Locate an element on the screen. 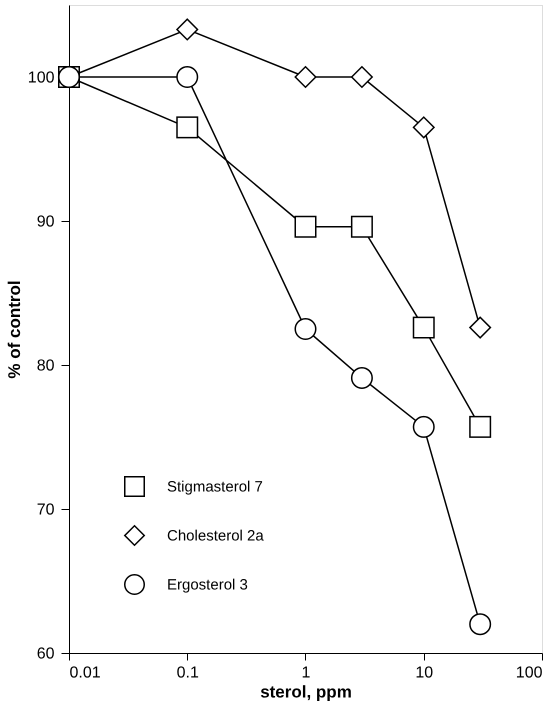  y-tick-label: 60 is located at coordinates (45, 654).